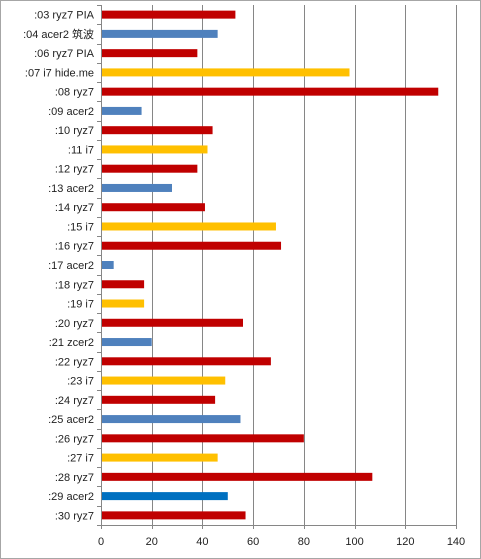  I want to click on x-tick-label: 120, so click(405, 542).